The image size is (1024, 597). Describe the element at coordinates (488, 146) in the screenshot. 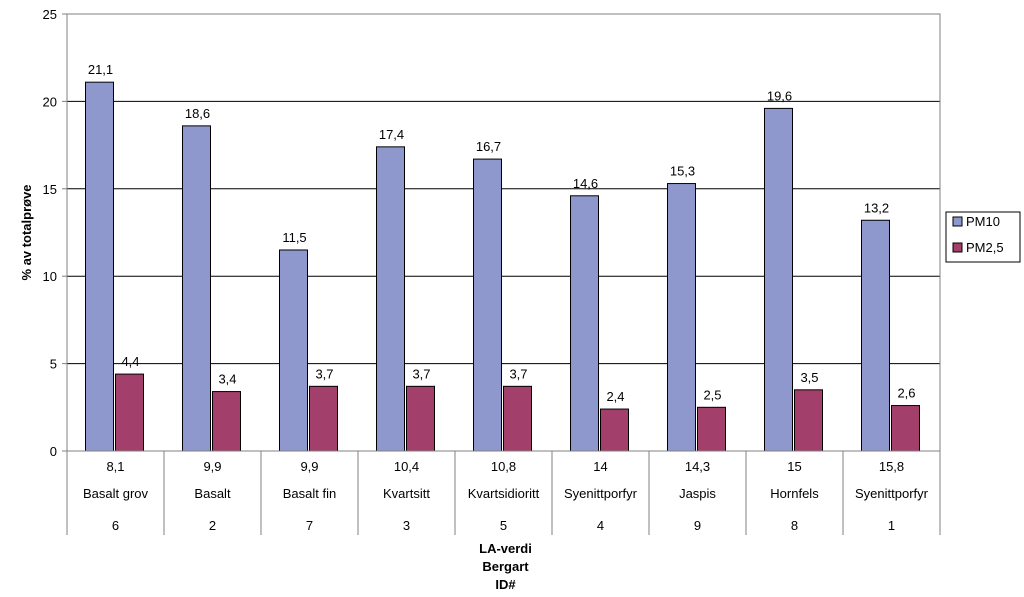

I see `data-label-pm10-5: 16,7` at that location.